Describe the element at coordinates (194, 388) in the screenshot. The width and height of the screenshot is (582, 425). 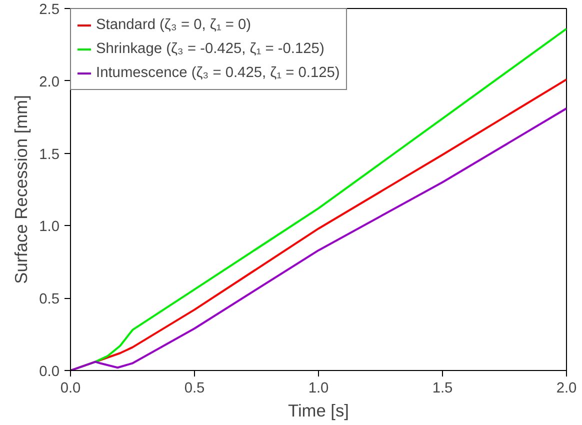
I see `x-tick-label: 0.5` at that location.